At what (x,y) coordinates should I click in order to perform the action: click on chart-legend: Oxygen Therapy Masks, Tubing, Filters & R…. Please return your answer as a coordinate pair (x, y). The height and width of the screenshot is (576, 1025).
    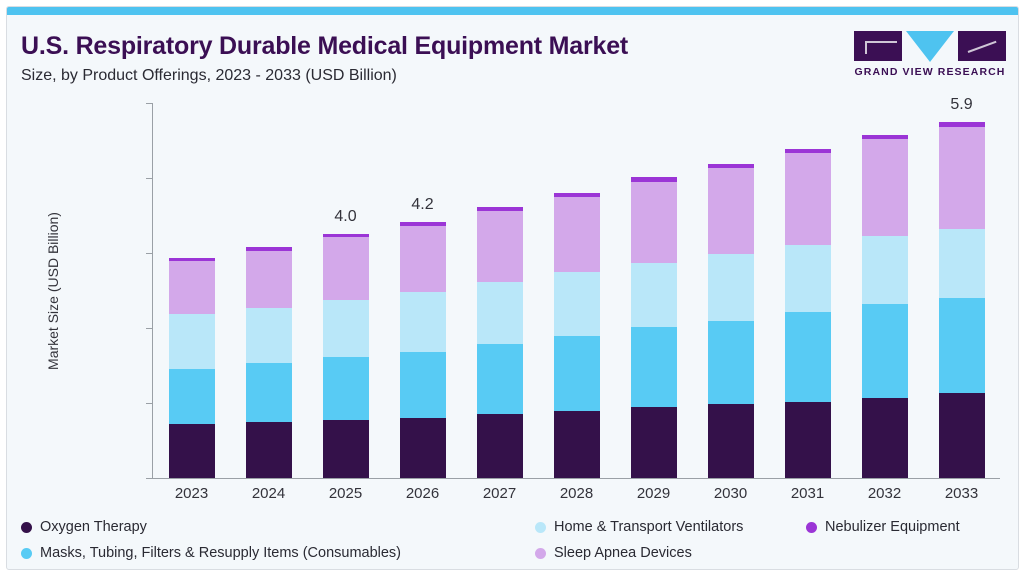
    Looking at the image, I should click on (516, 539).